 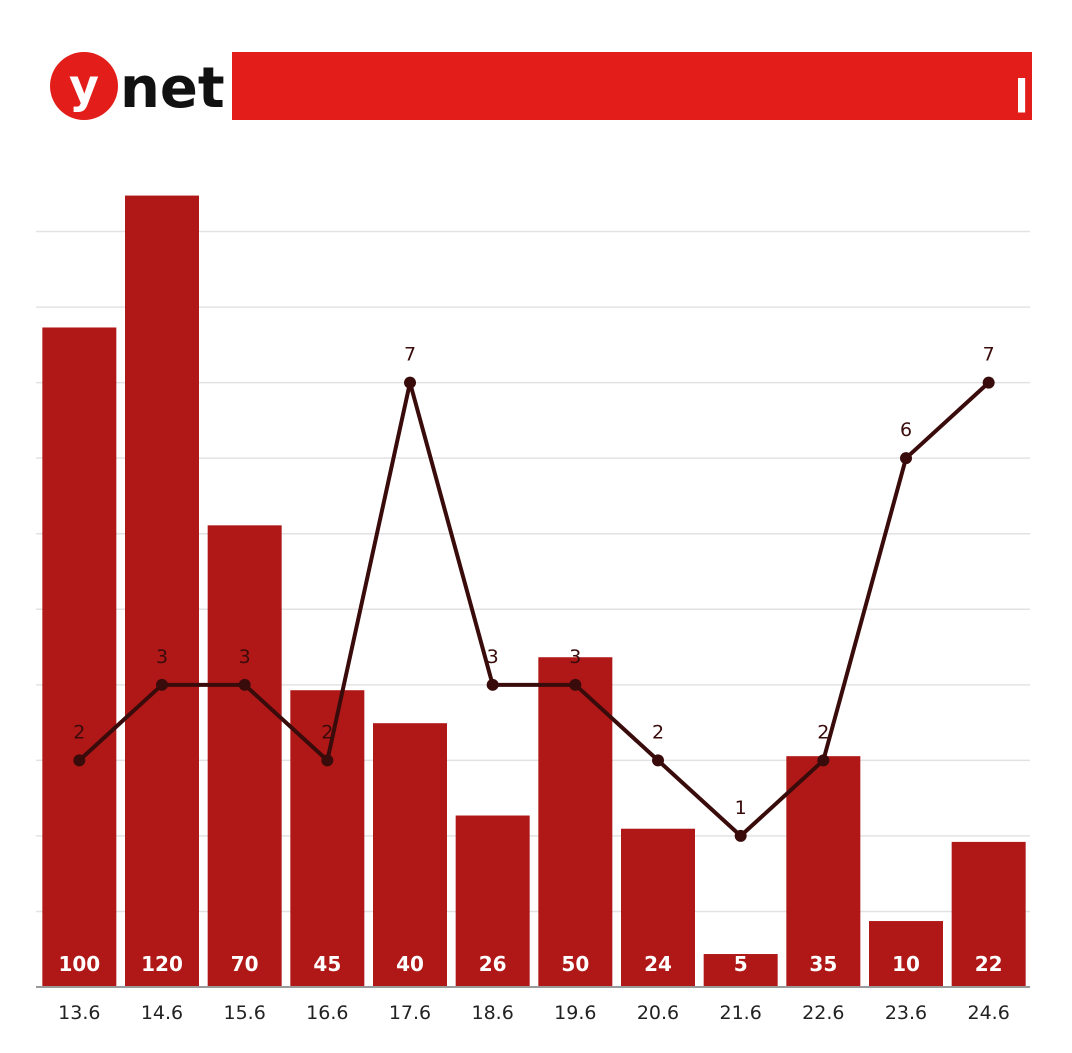 I want to click on bar-value-label: 100, so click(x=79, y=964).